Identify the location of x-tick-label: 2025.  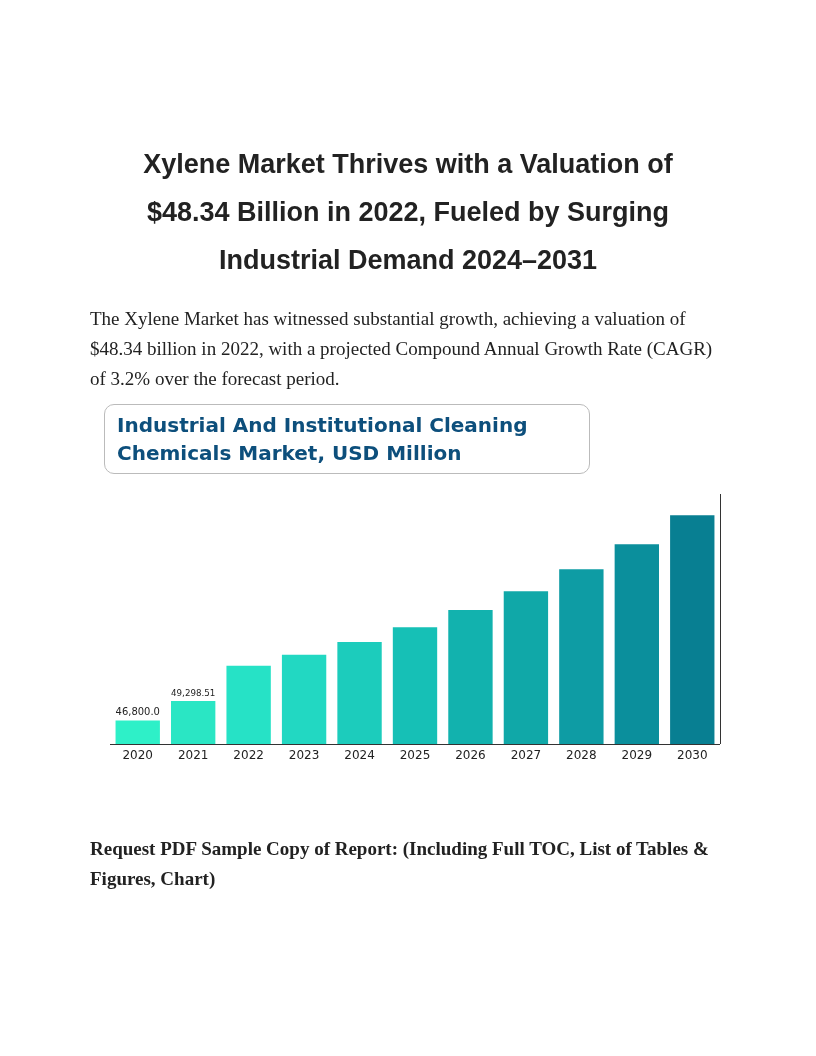
(415, 755).